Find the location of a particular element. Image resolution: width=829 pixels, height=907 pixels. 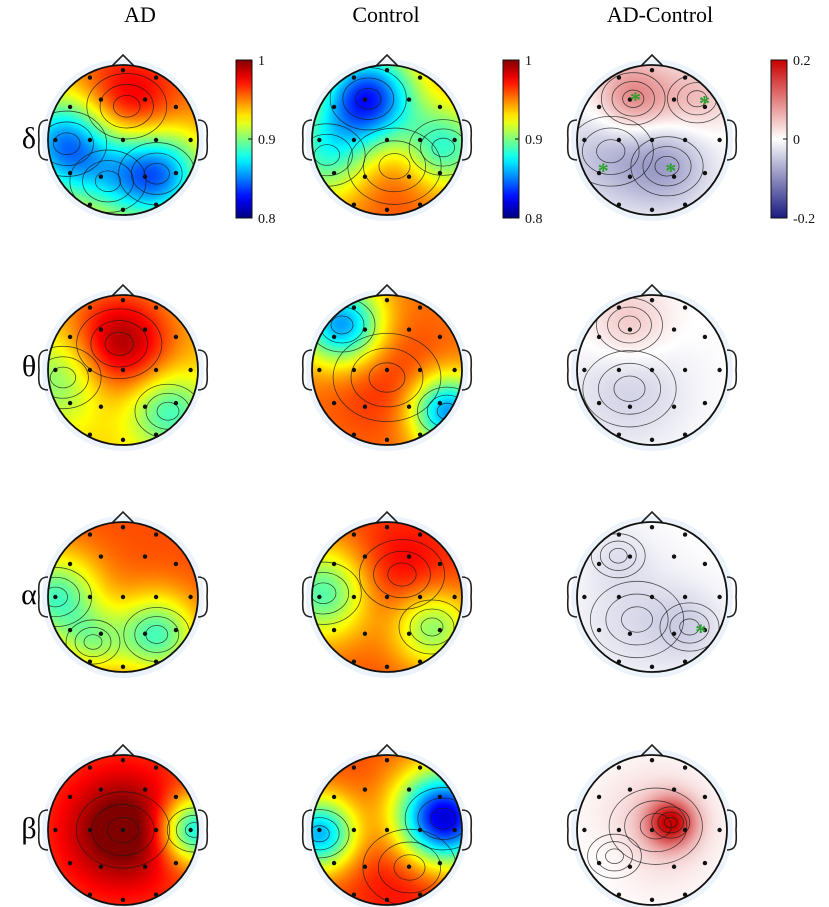

column-title-ad-control: AD-Control is located at coordinates (660, 14).